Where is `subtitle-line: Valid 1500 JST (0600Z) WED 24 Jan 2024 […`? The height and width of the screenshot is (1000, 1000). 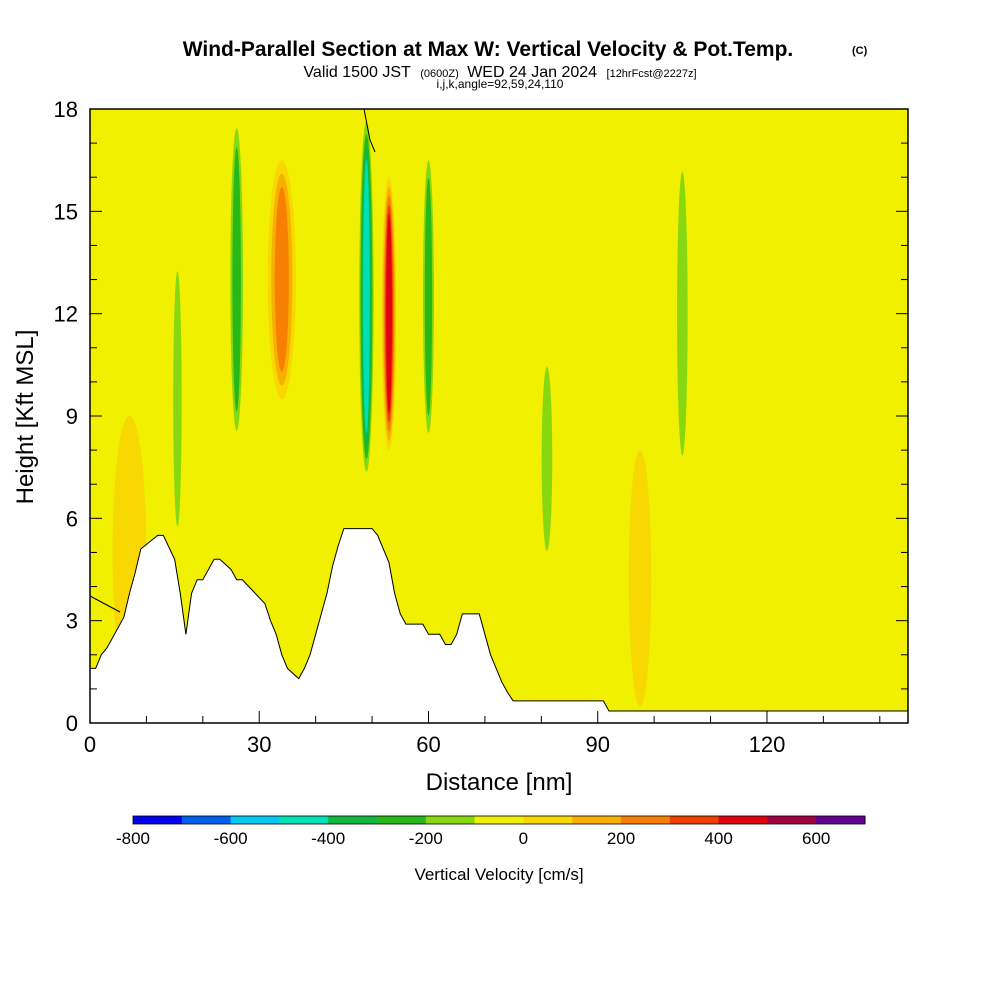 subtitle-line: Valid 1500 JST (0600Z) WED 24 Jan 2024 [… is located at coordinates (499, 72).